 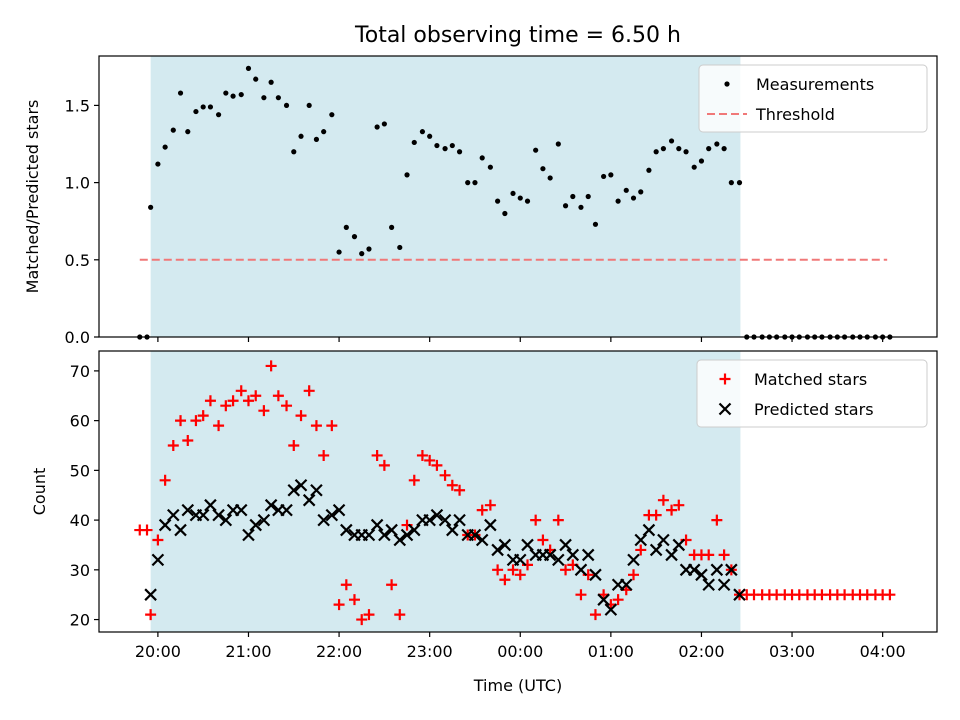 What do you see at coordinates (810, 379) in the screenshot?
I see `legend-label: Matched stars` at bounding box center [810, 379].